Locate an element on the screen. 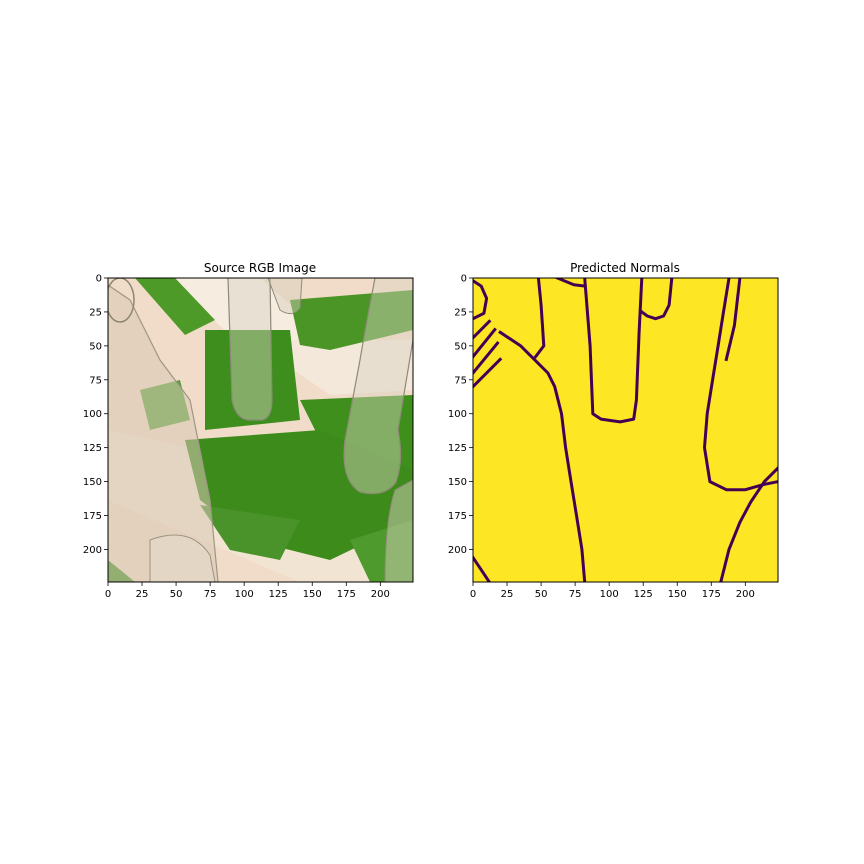 The width and height of the screenshot is (864, 864). source-rgb-image is located at coordinates (260, 430).